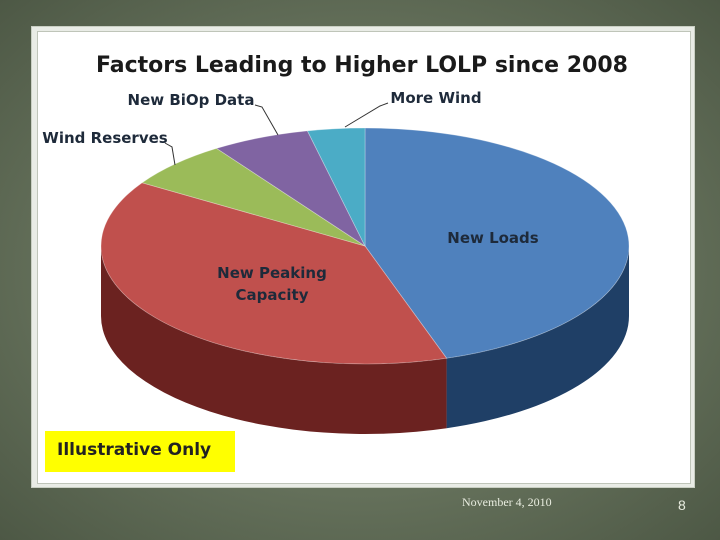 Image resolution: width=720 pixels, height=540 pixels. Describe the element at coordinates (507, 502) in the screenshot. I see `footer-date: November 4, 2010` at that location.